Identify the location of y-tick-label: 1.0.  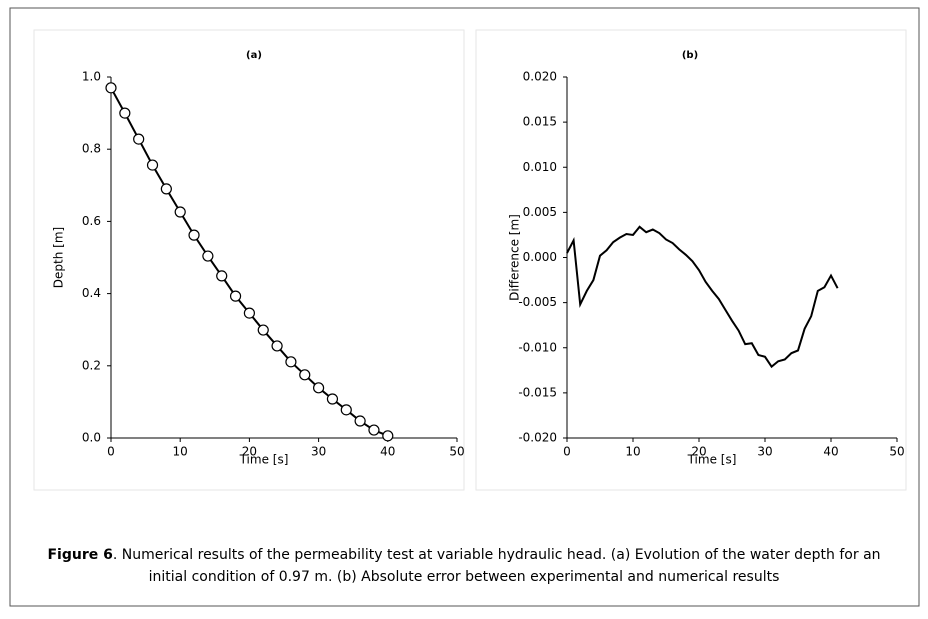
(91, 77).